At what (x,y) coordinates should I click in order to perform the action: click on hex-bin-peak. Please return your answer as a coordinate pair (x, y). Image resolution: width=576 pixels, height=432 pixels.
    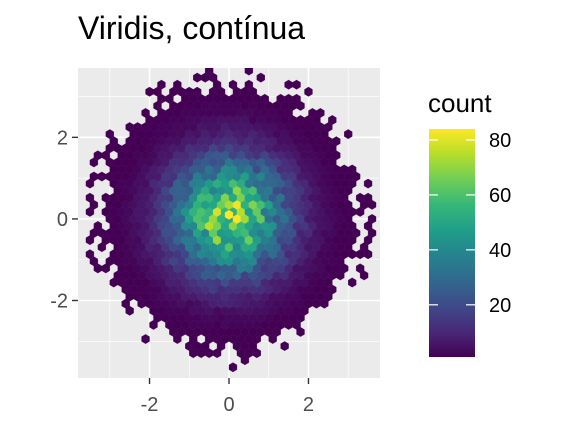
    Looking at the image, I should click on (229, 214).